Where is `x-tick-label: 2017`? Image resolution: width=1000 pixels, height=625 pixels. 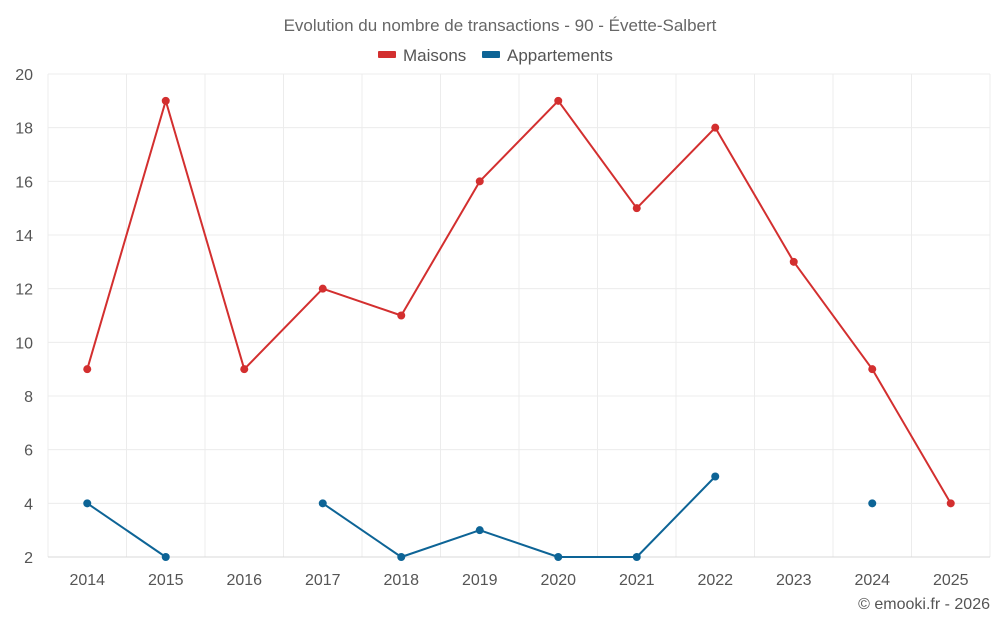
x-tick-label: 2017 is located at coordinates (323, 580).